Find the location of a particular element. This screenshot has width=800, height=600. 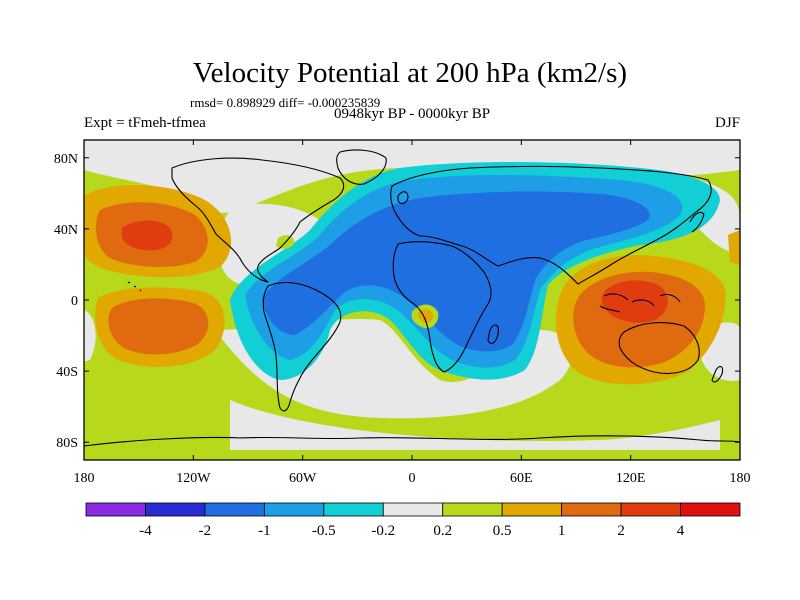

colorbar-level-label: 4 is located at coordinates (681, 531).